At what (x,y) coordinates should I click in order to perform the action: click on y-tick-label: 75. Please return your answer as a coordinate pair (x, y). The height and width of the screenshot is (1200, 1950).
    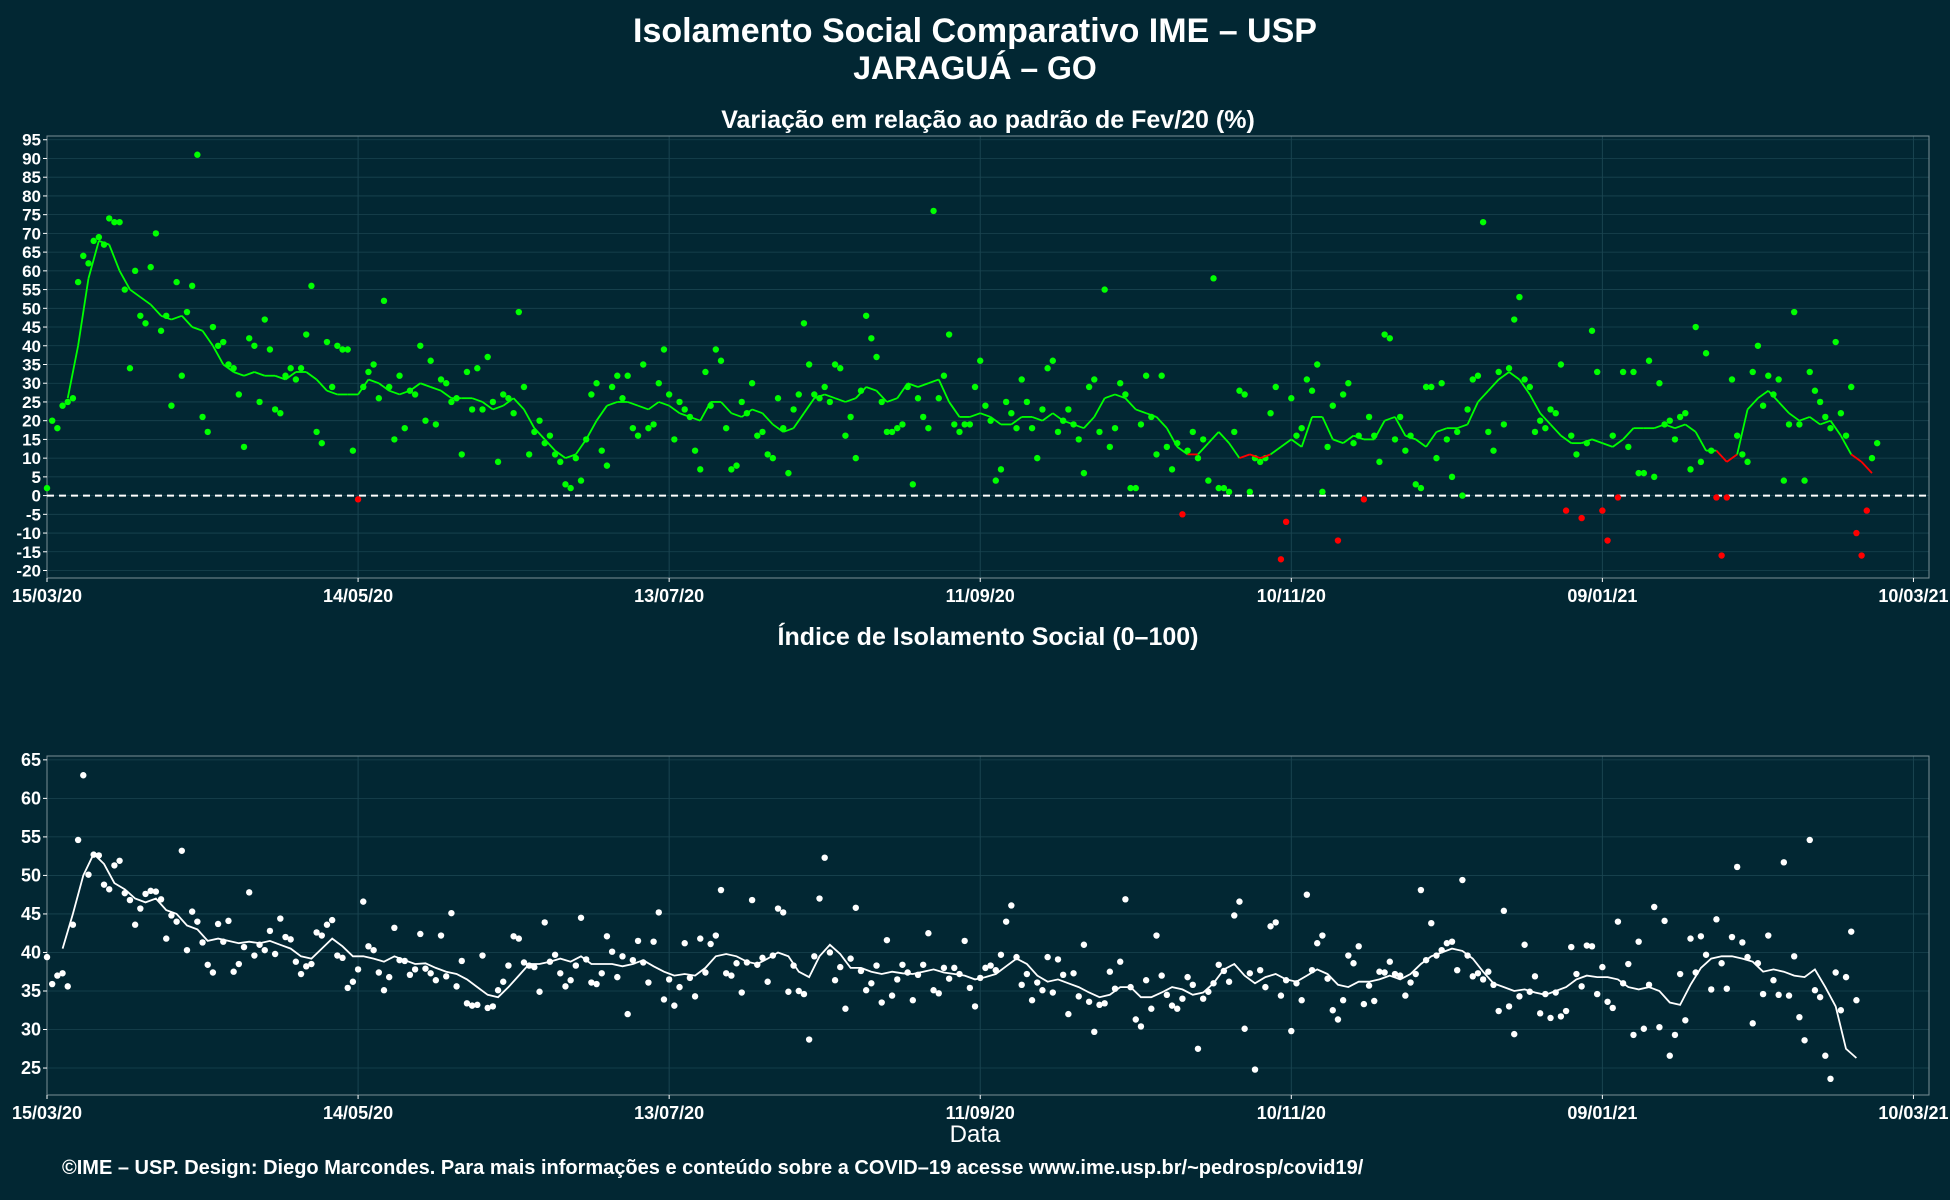
    Looking at the image, I should click on (31, 215).